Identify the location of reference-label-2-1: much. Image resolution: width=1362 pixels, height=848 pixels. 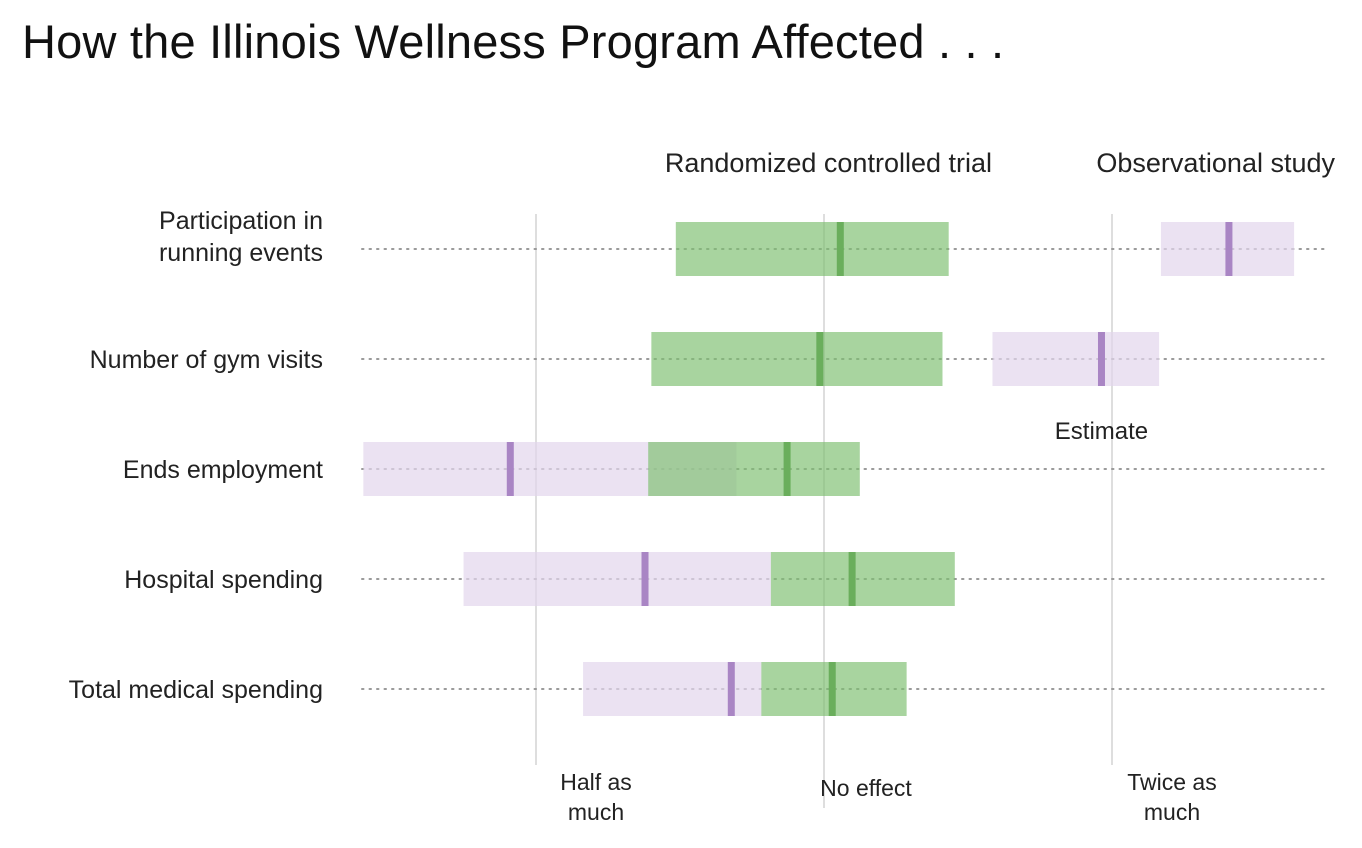
(1172, 812).